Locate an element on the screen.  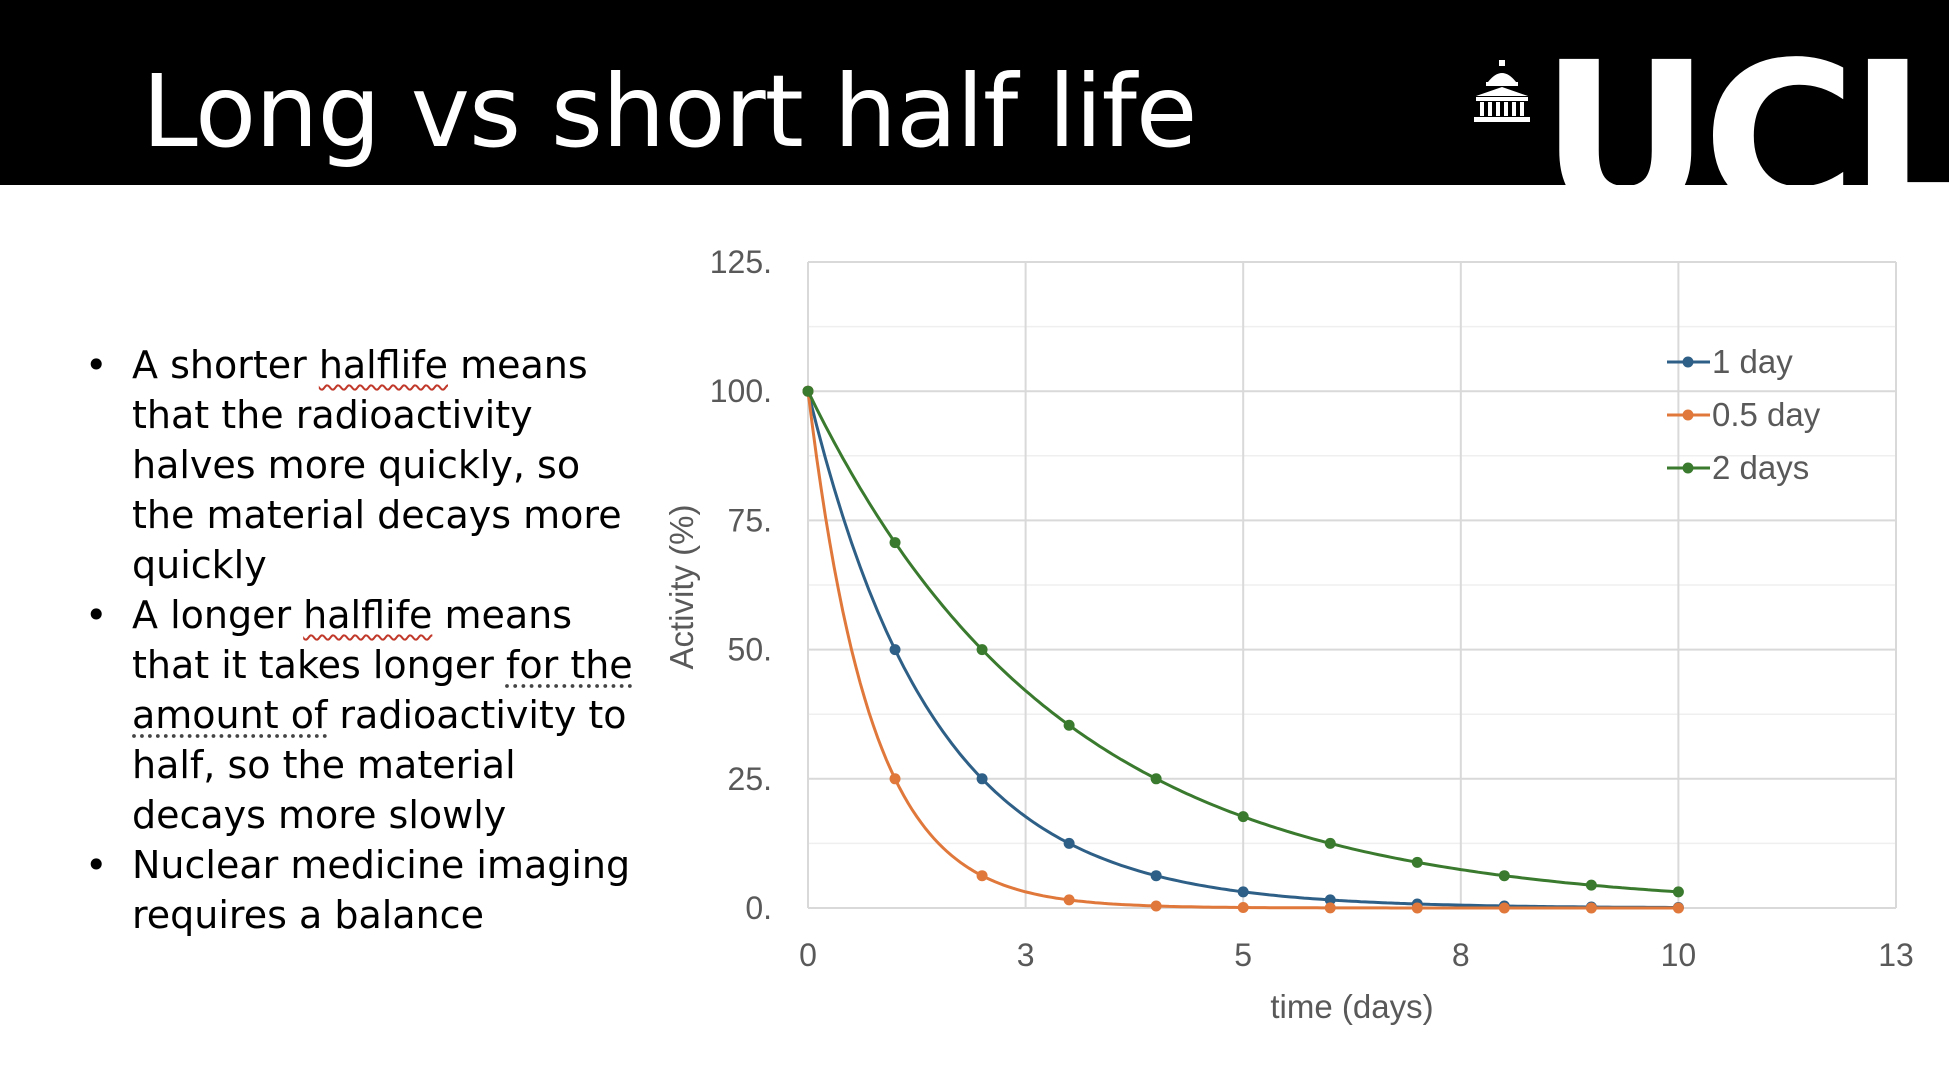
portico-building-icon is located at coordinates (1502, 91).